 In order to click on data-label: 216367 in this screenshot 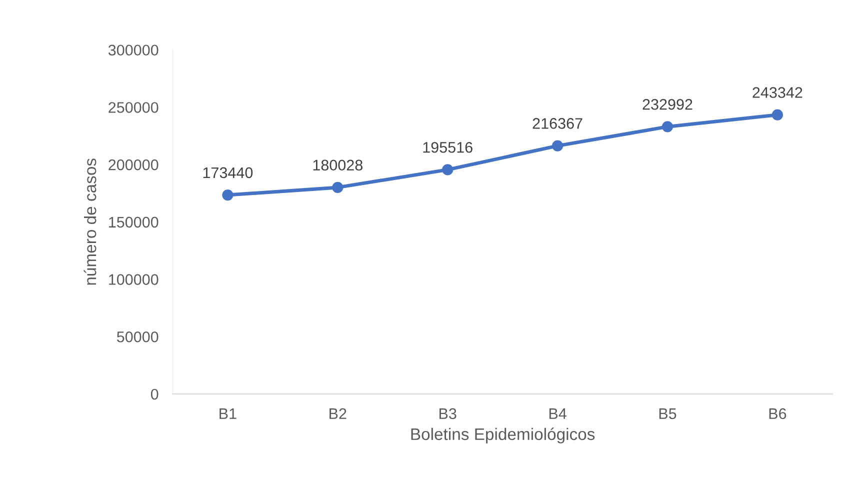, I will do `click(557, 123)`.